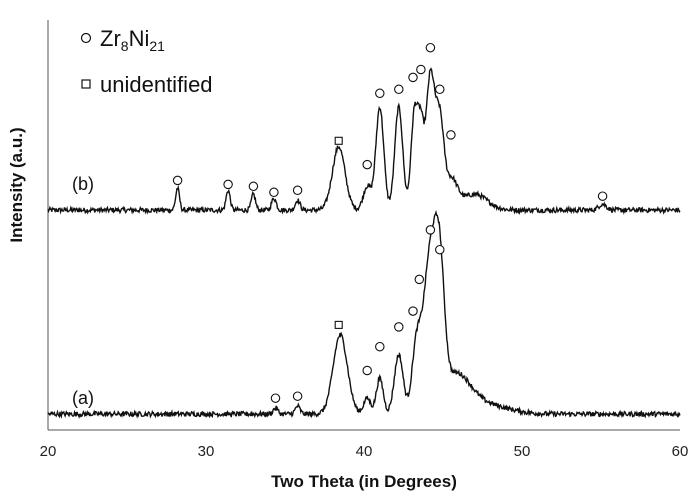 The width and height of the screenshot is (695, 495). What do you see at coordinates (83, 184) in the screenshot?
I see `series-b-label: (b)` at bounding box center [83, 184].